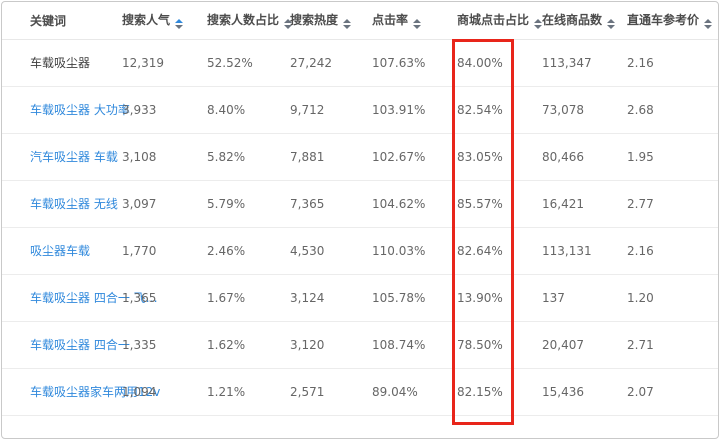  What do you see at coordinates (414, 157) in the screenshot?
I see `value-cell: 102.67%` at bounding box center [414, 157].